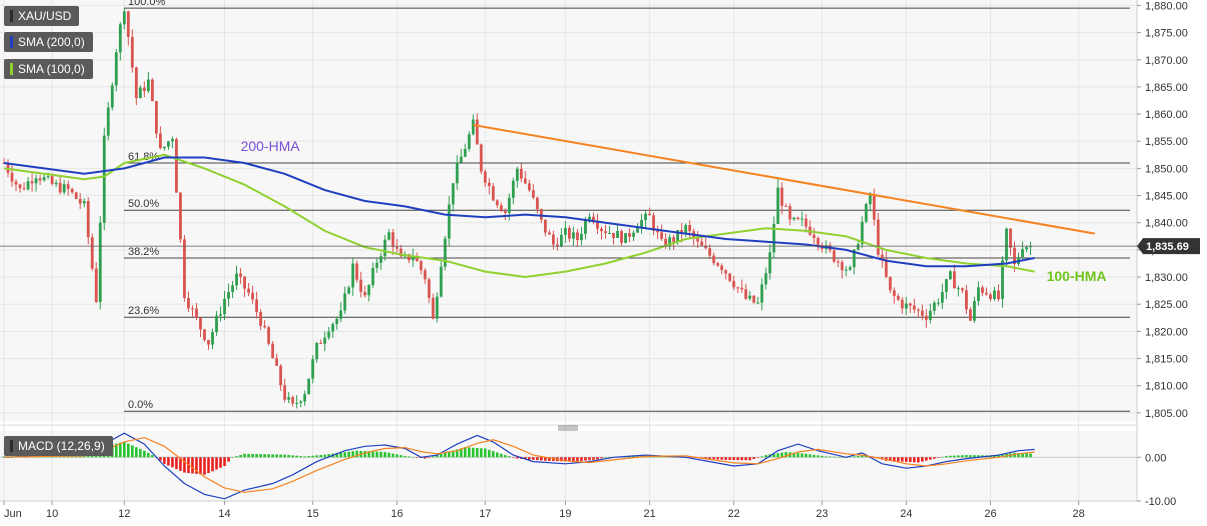  What do you see at coordinates (51, 42) in the screenshot?
I see `sma-200-legend-text: SMA (200,0)` at bounding box center [51, 42].